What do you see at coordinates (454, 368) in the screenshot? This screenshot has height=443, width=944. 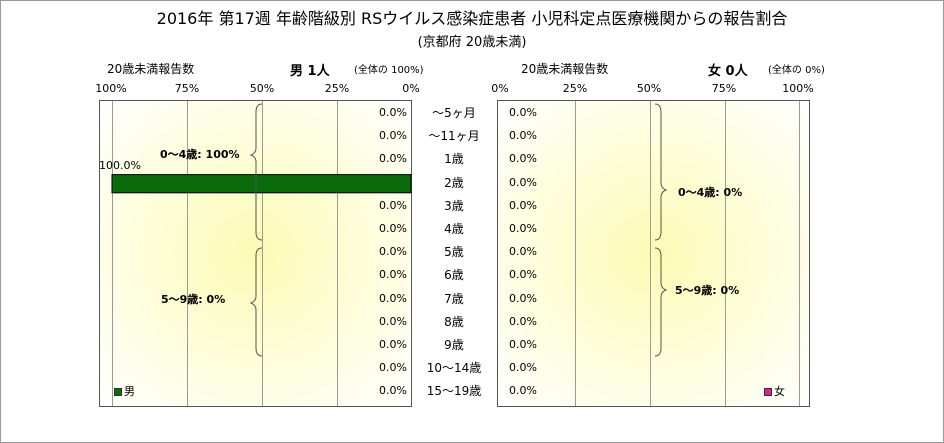 I see `age-category-label: 10～14歳` at bounding box center [454, 368].